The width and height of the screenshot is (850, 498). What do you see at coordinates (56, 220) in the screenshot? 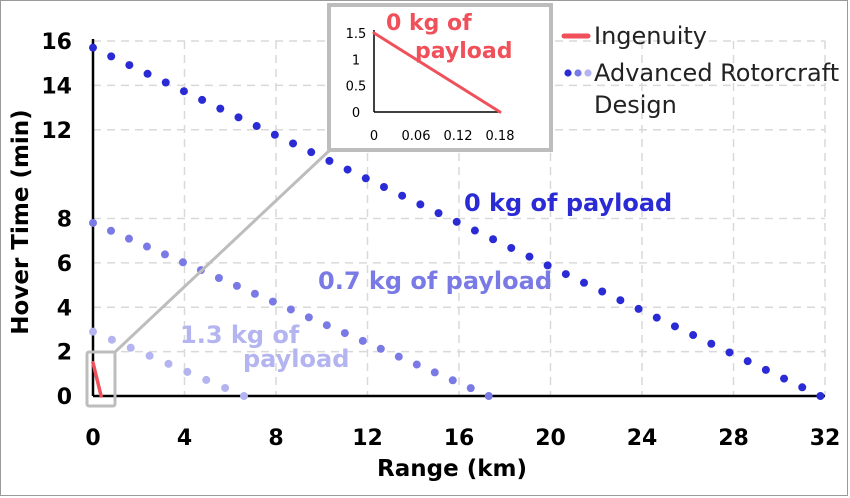
I see `y-tick-labels: 0 2 4 6 8 12 14 16` at bounding box center [56, 220].